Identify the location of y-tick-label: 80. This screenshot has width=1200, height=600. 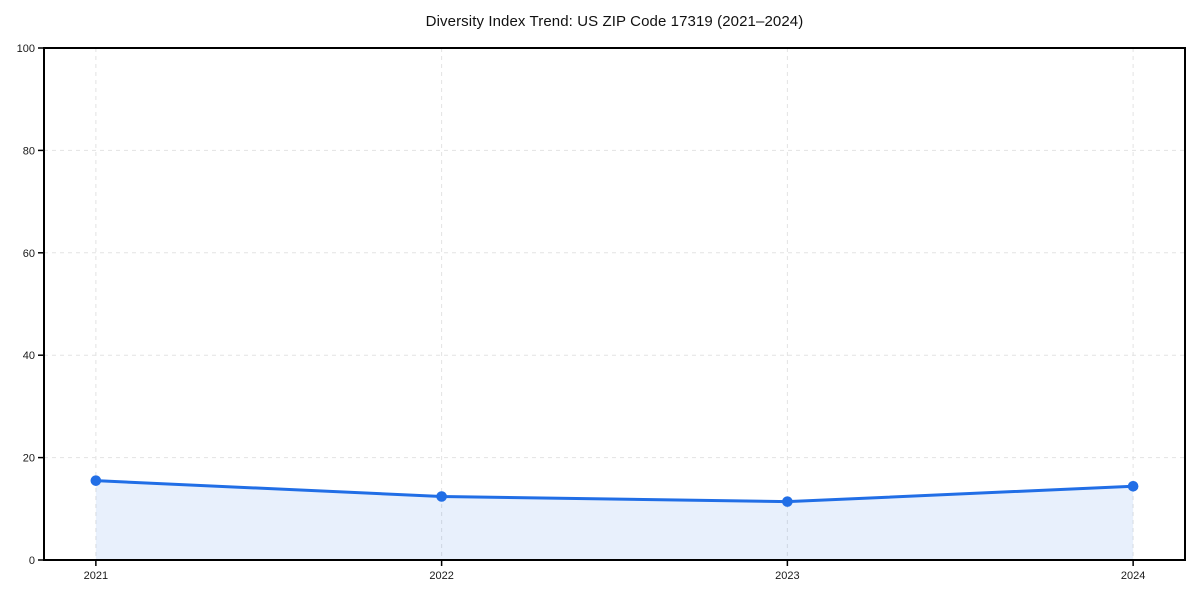
(29, 151).